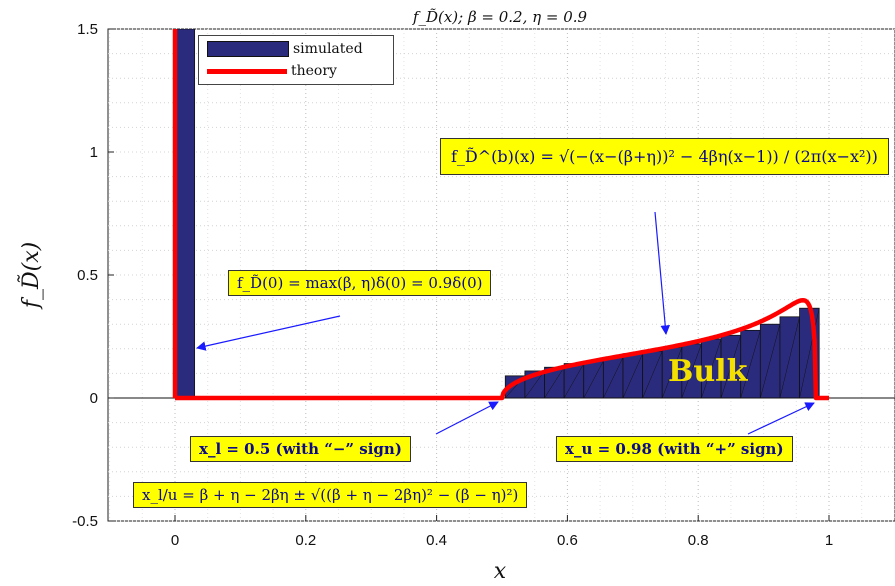 This screenshot has width=895, height=586. Describe the element at coordinates (829, 540) in the screenshot. I see `x-tick-label: 1` at that location.